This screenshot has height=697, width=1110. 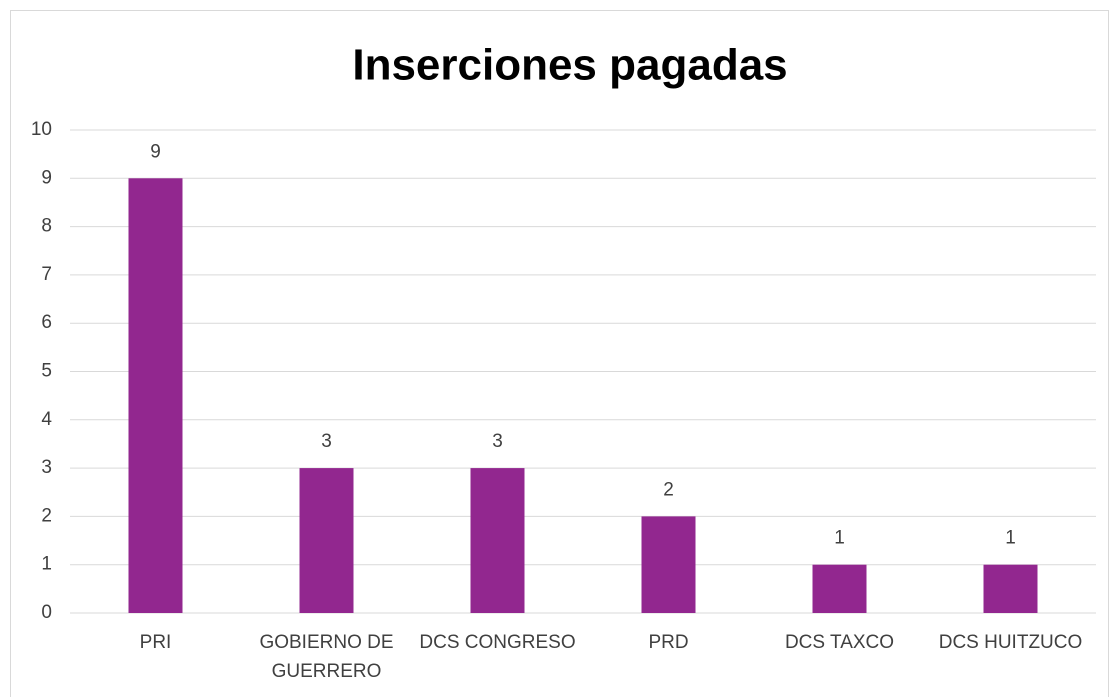 What do you see at coordinates (497, 642) in the screenshot?
I see `x-tick-label: DCS CONGRESO` at bounding box center [497, 642].